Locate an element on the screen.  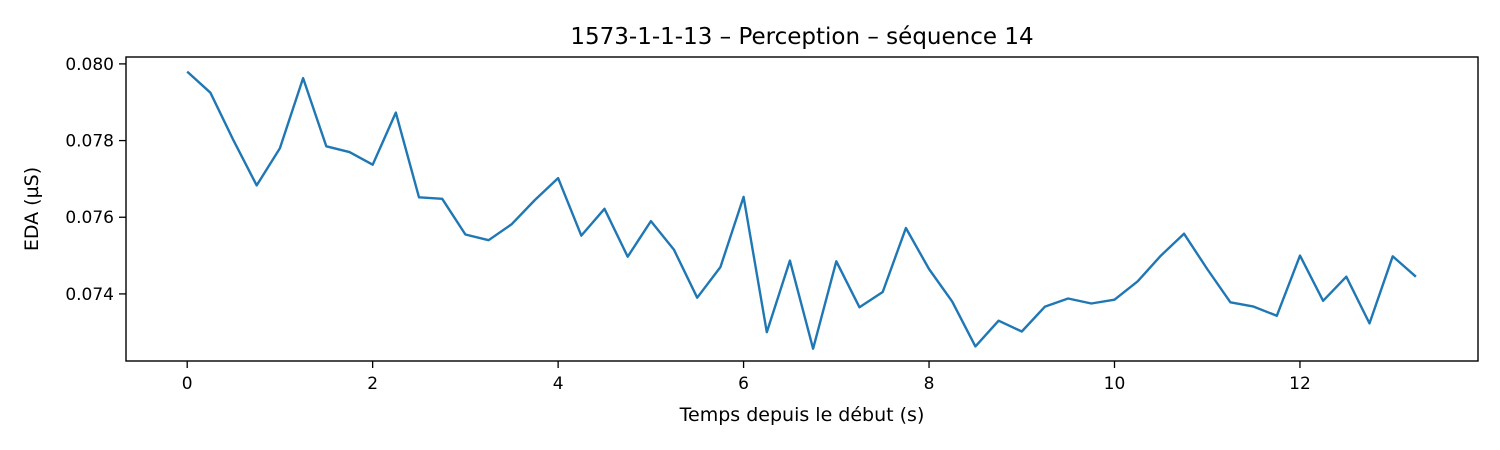
y-axis-label: EDA (µS) is located at coordinates (32, 209).